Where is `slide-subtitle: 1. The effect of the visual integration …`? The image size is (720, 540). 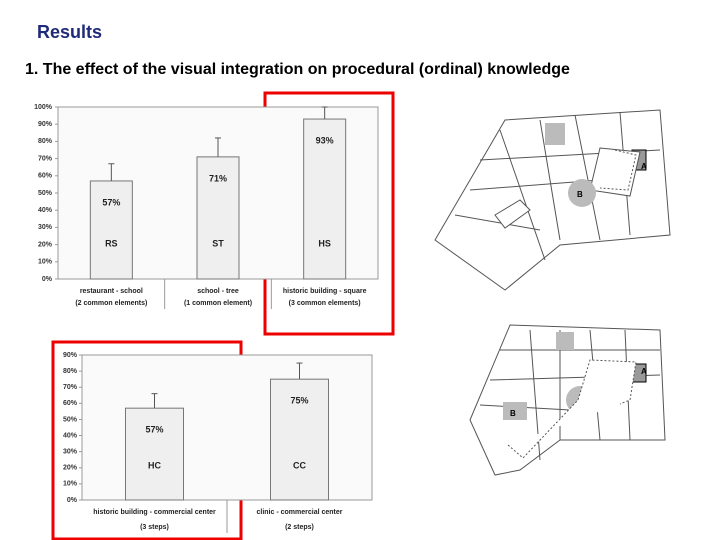 slide-subtitle: 1. The effect of the visual integration … is located at coordinates (297, 69).